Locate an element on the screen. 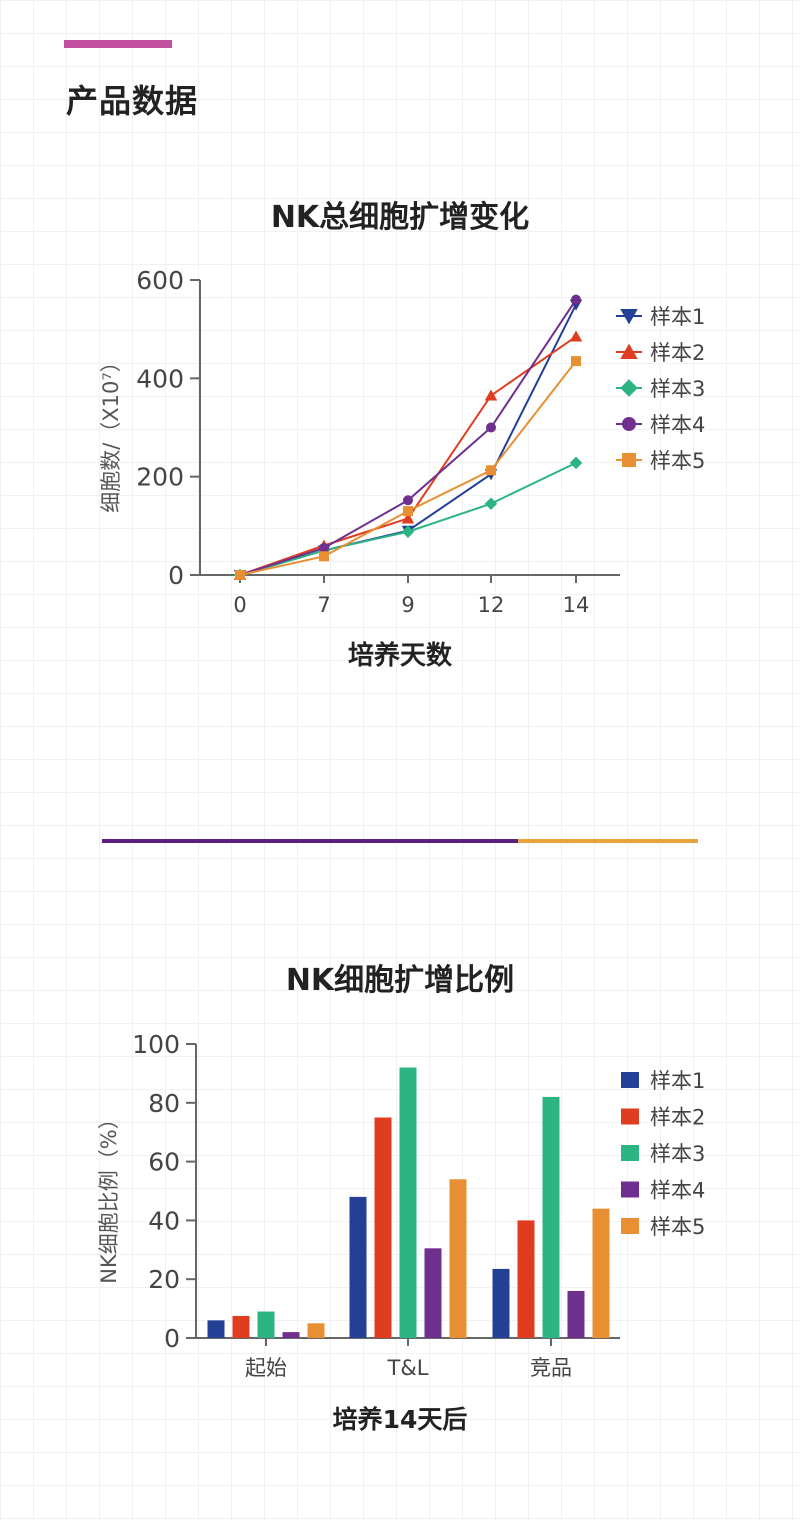 This screenshot has height=1520, width=800. section-accent-bar is located at coordinates (118, 44).